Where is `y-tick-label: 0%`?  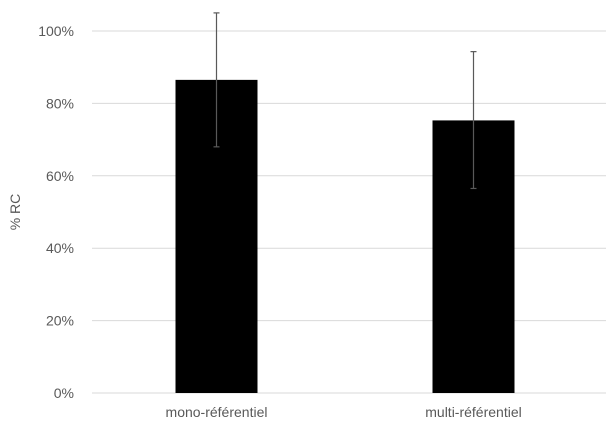 y-tick-label: 0% is located at coordinates (64, 393).